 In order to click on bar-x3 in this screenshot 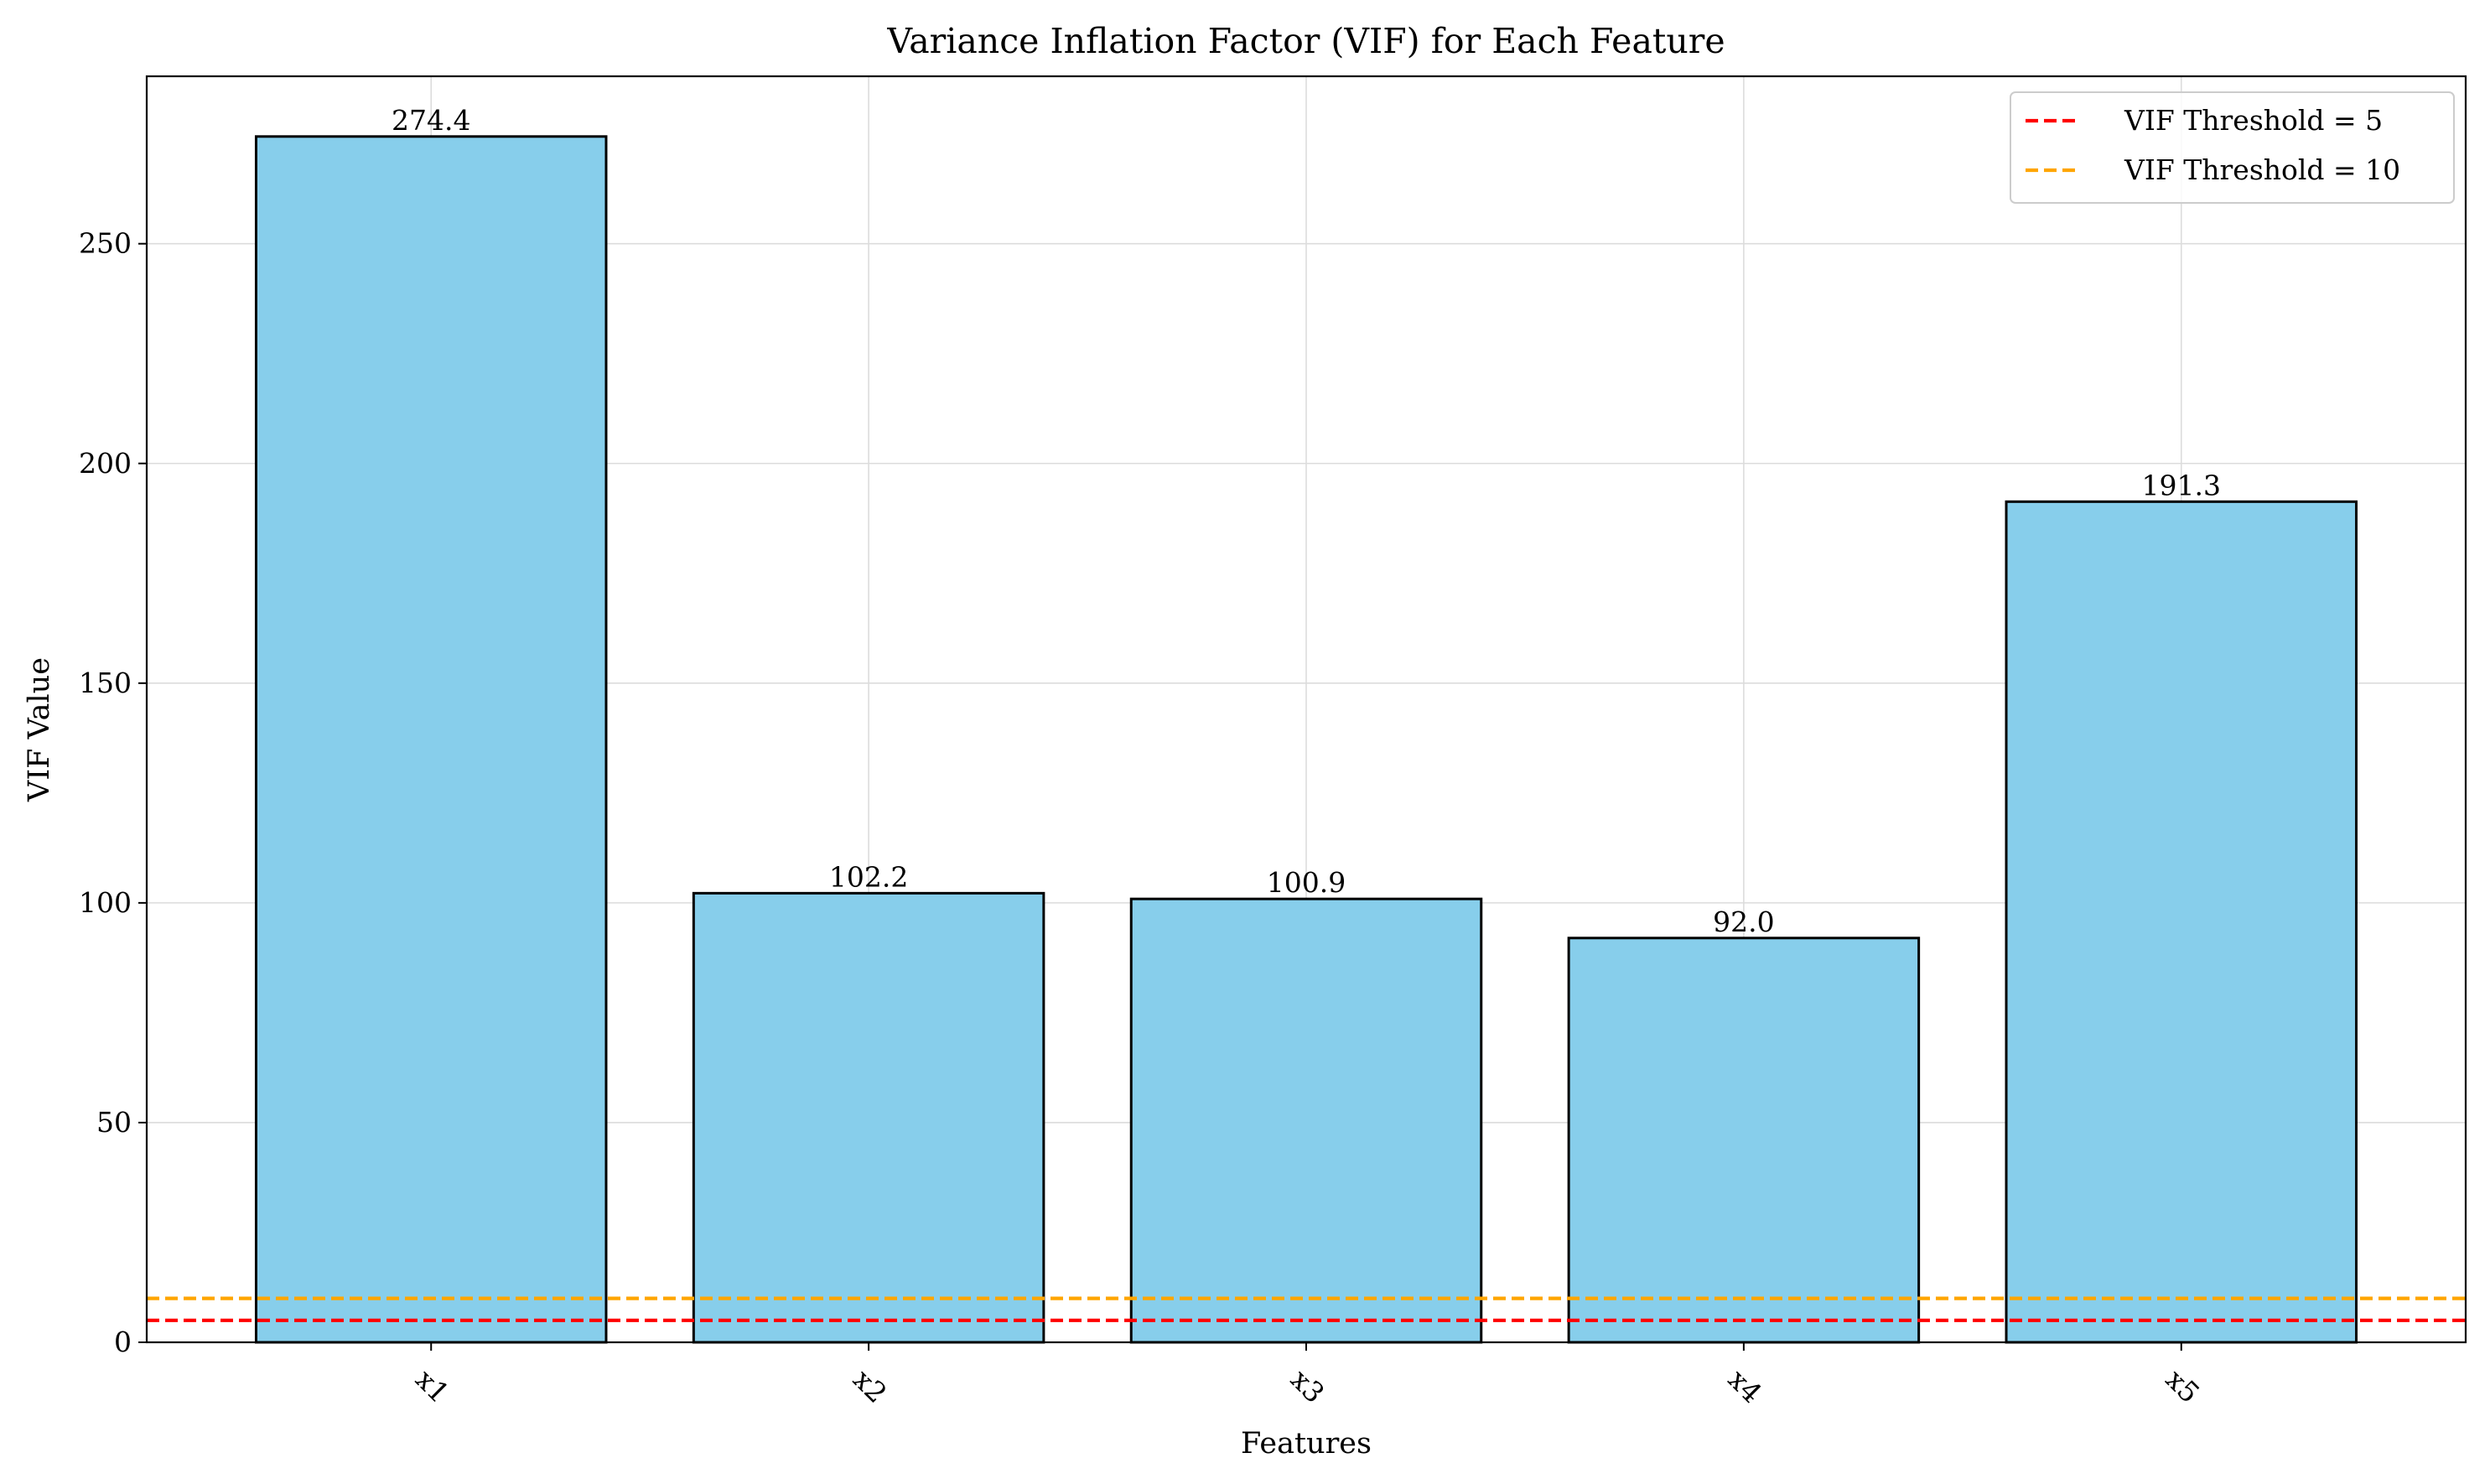, I will do `click(1306, 1120)`.